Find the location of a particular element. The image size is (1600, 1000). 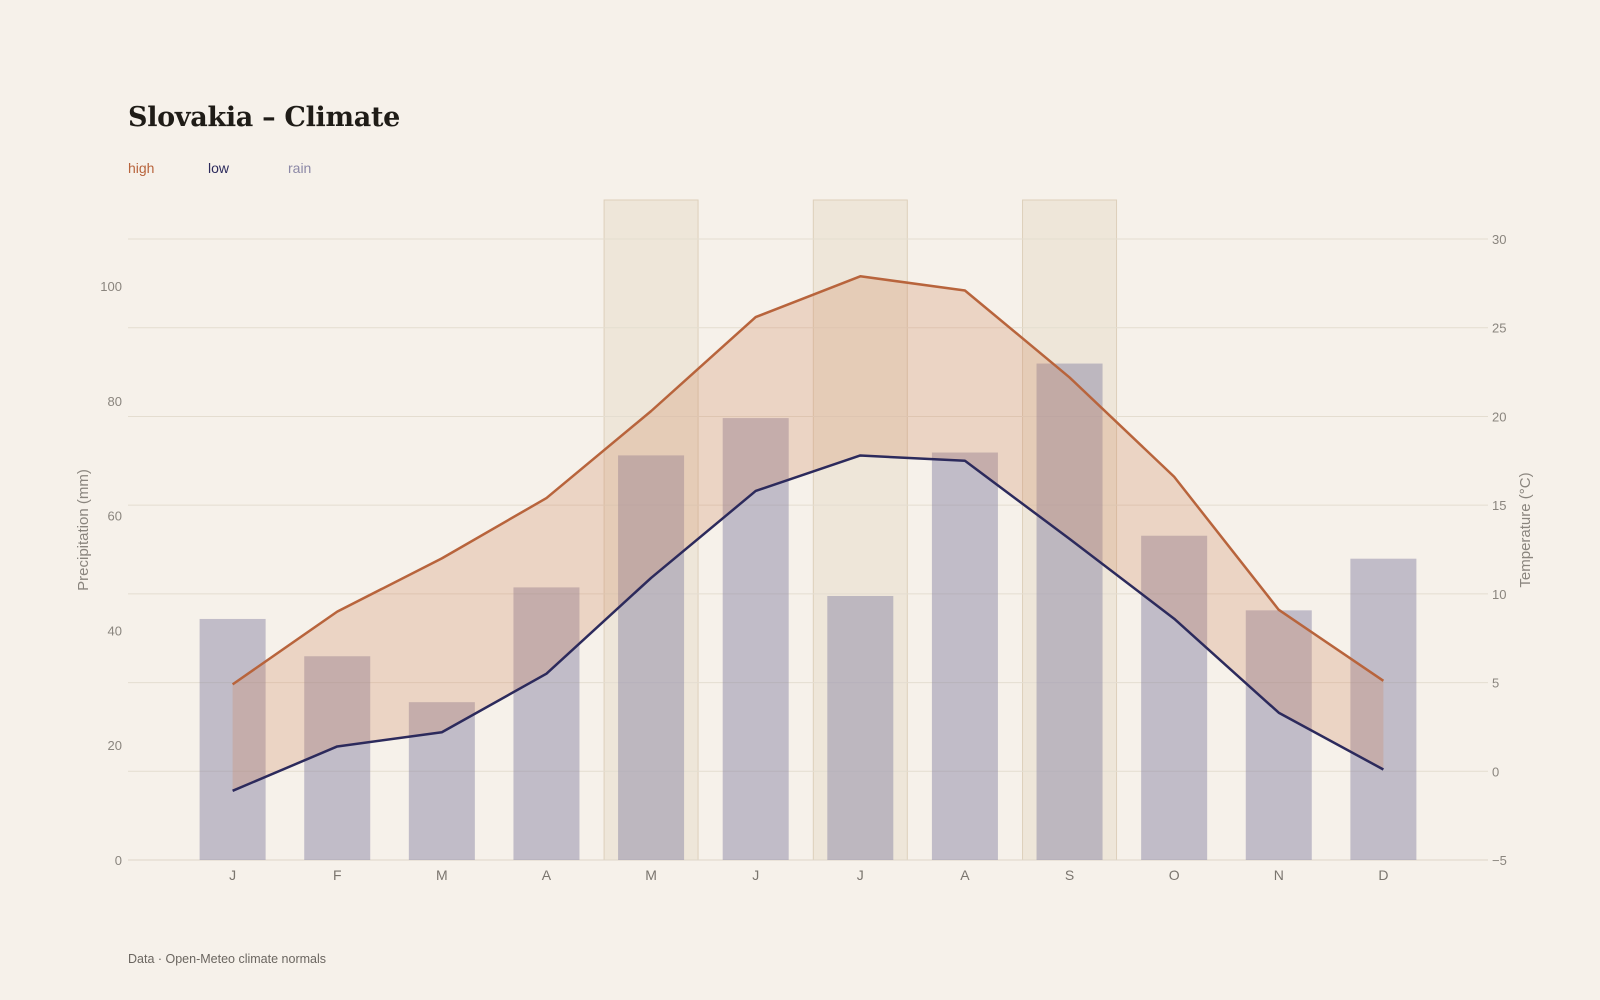

y-right-tick-label: 30 is located at coordinates (1499, 239).